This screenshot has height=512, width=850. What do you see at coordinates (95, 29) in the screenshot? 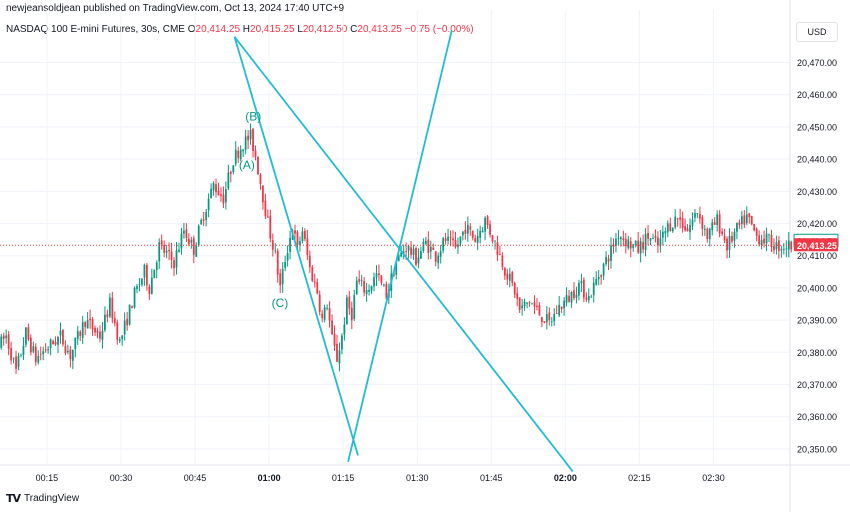
I see `symbol-name: NASDAQ 100 E-mini Futures, 30s, CME` at bounding box center [95, 29].